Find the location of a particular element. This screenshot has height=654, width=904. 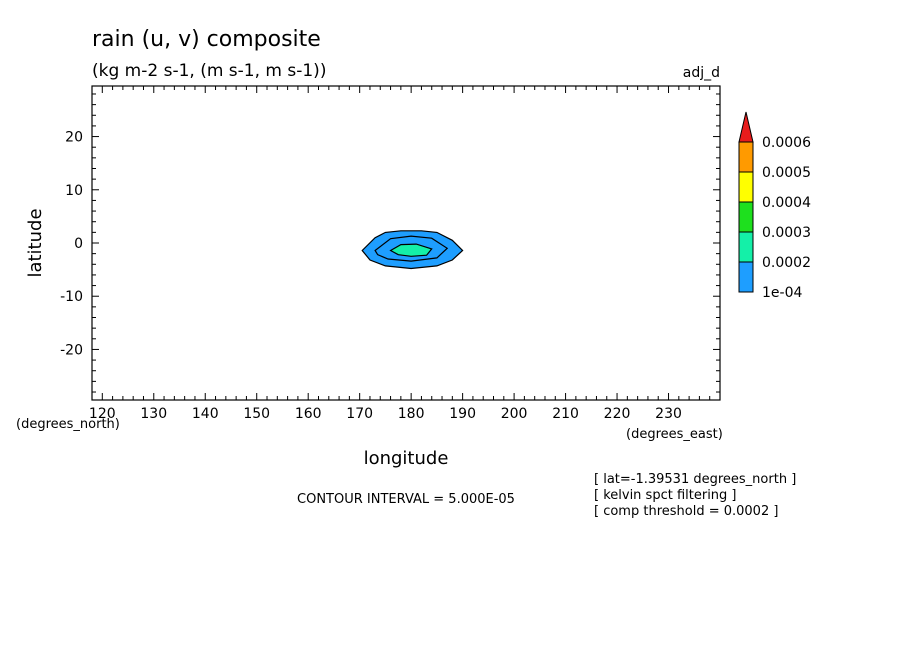

y-tick-label: 20 is located at coordinates (74, 138).